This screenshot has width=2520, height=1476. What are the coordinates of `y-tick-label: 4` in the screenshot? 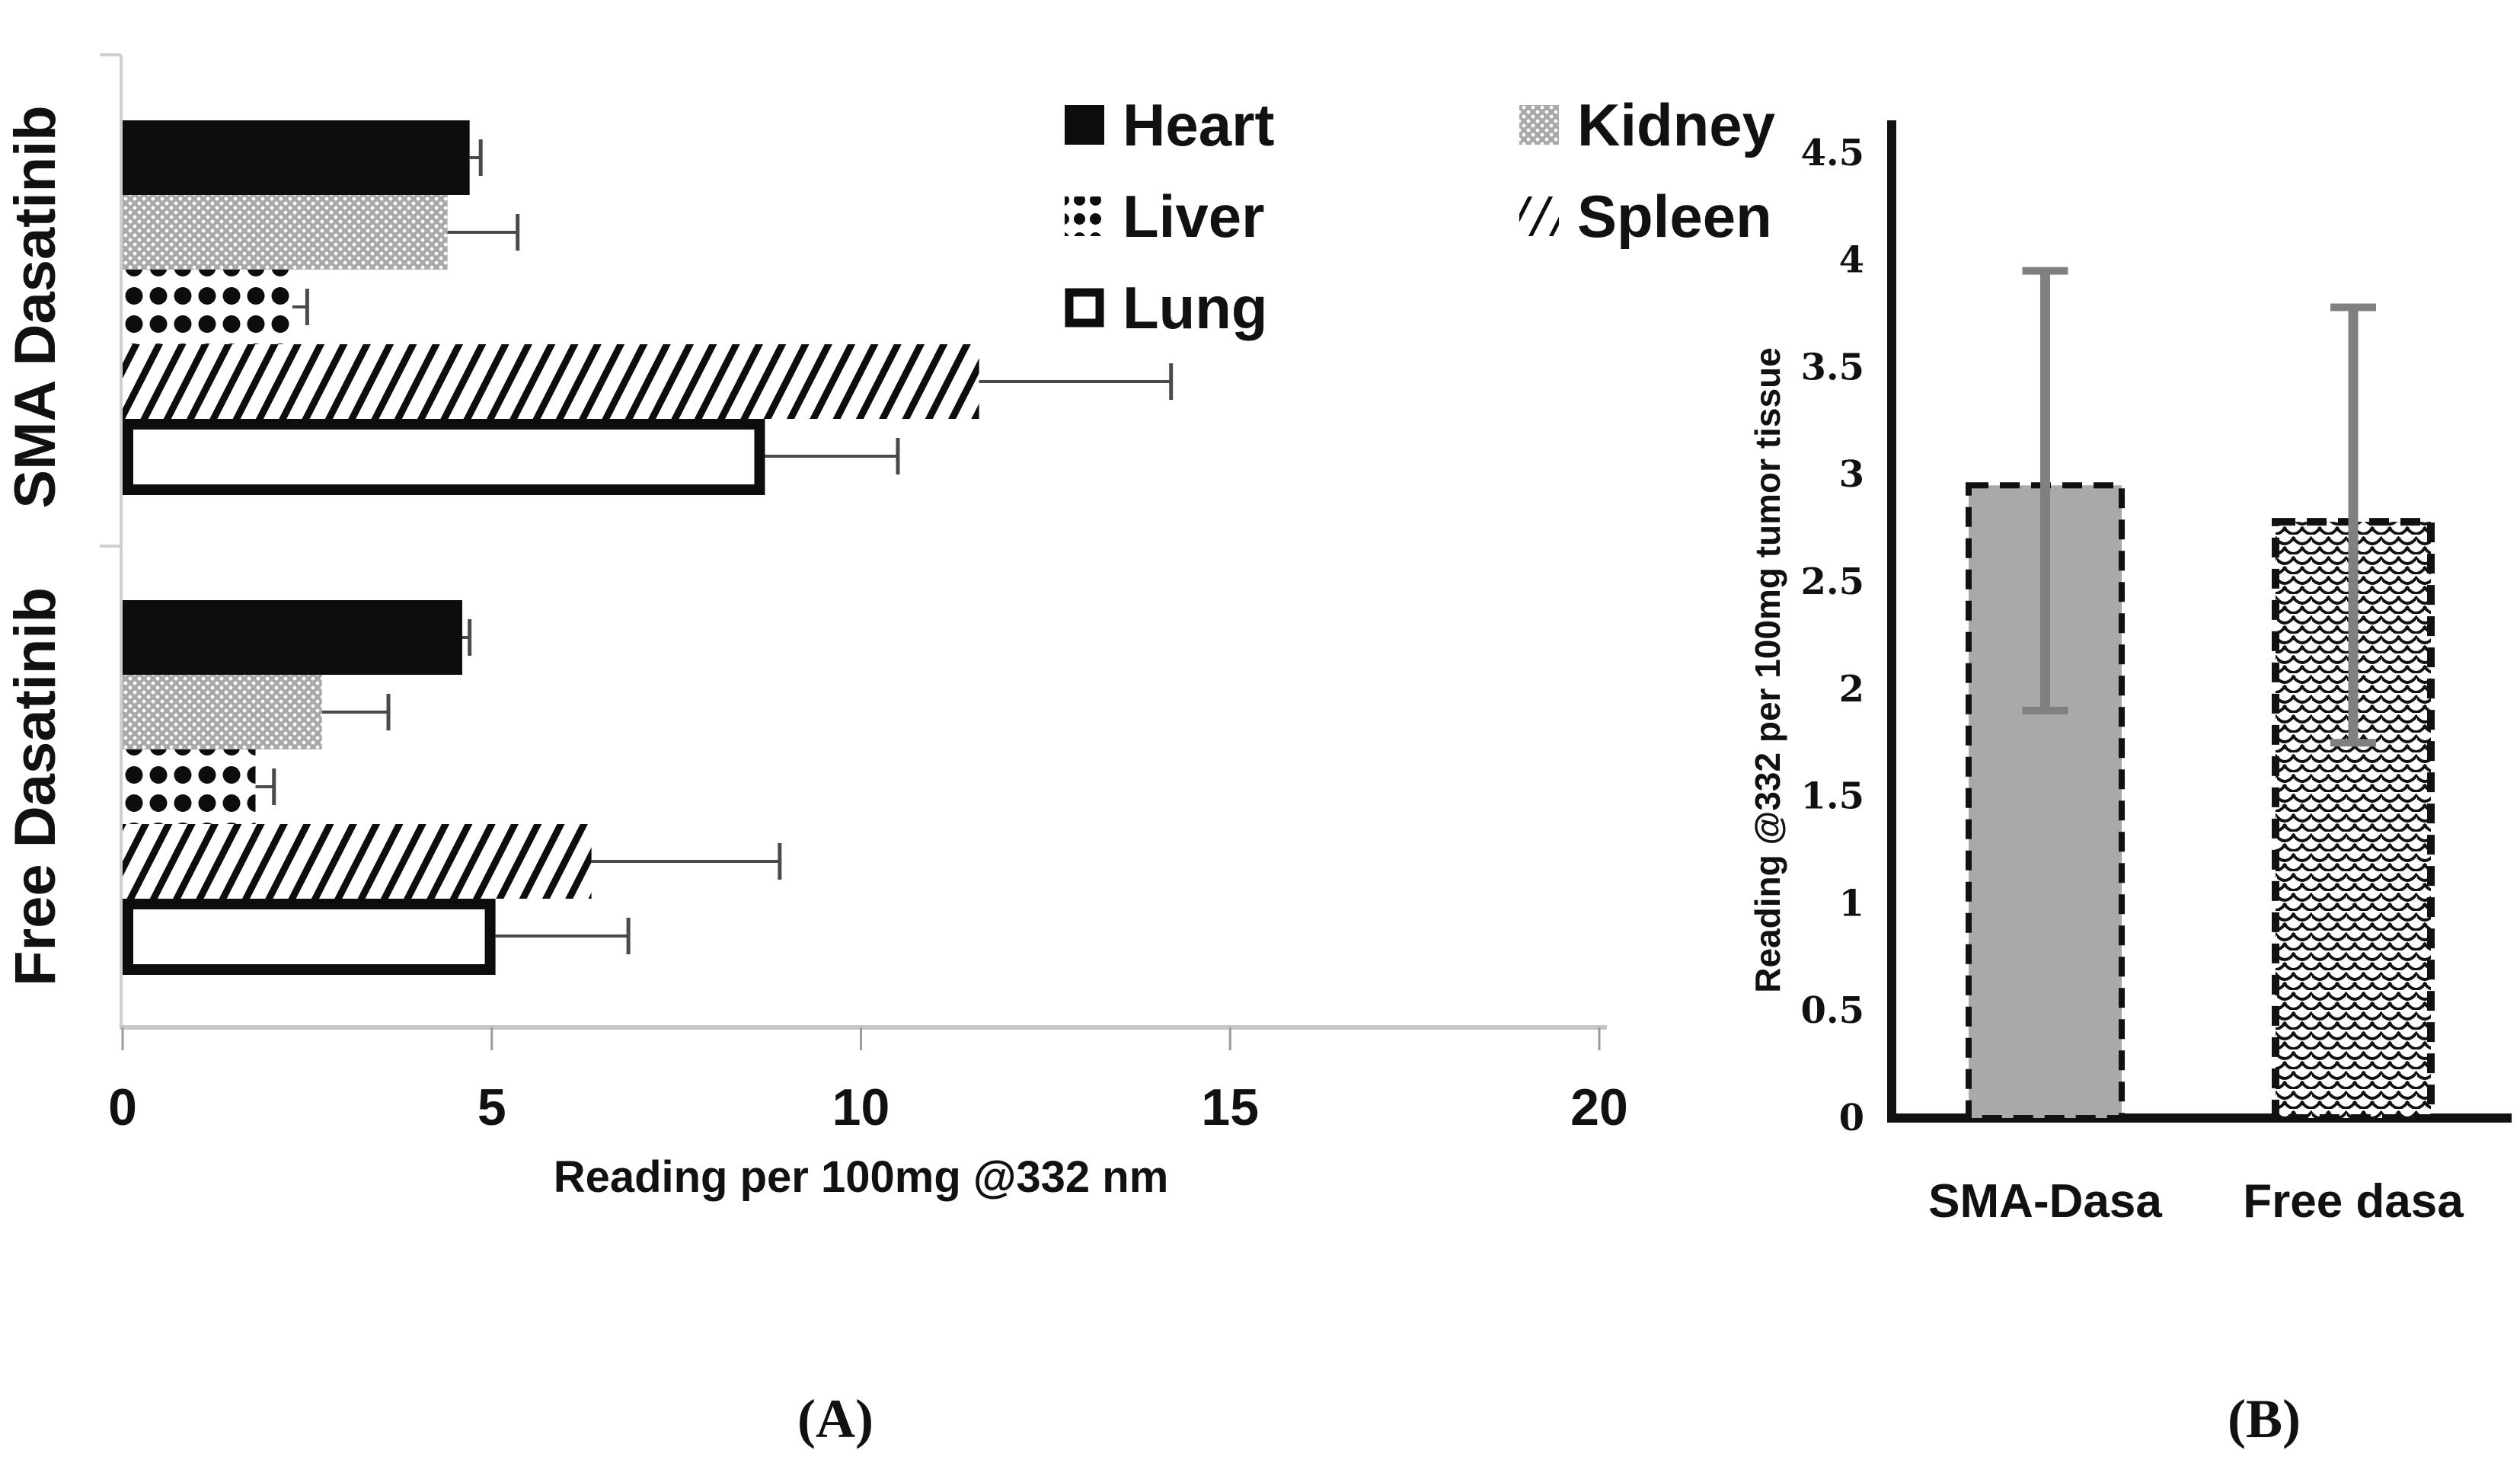 It's located at (1851, 260).